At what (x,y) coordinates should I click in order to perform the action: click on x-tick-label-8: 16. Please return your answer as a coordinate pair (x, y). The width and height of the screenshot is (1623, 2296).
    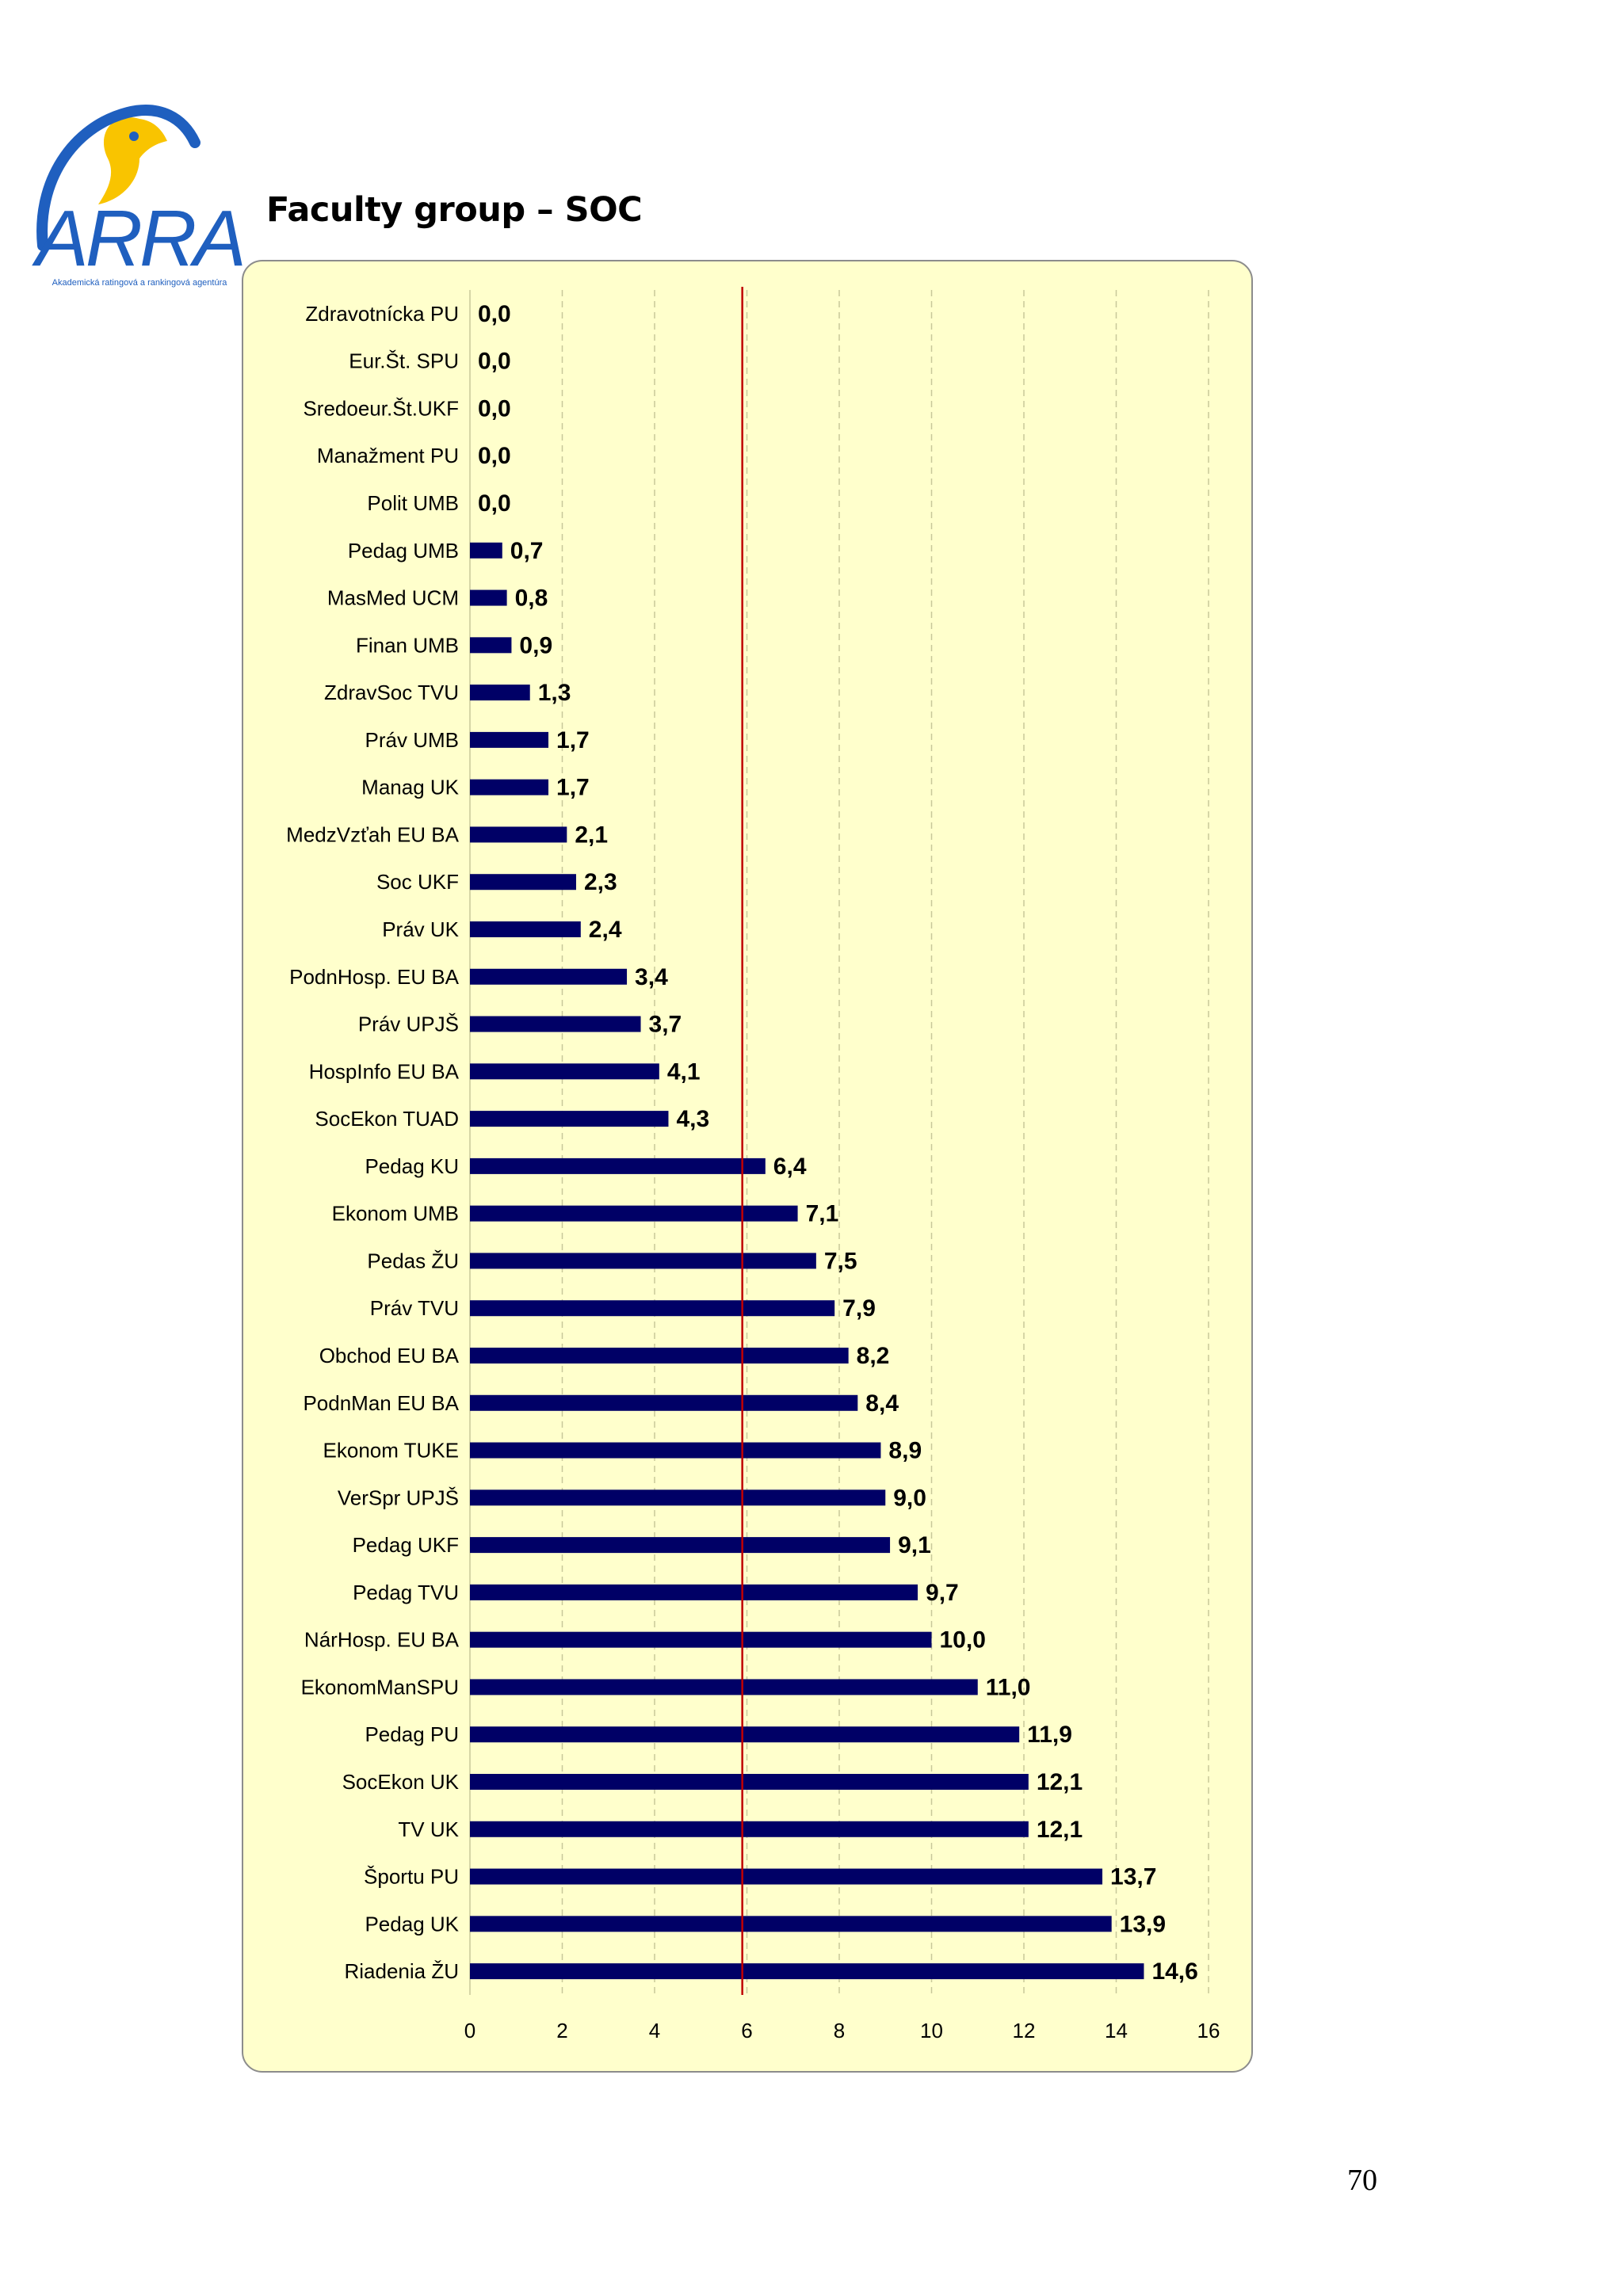
    Looking at the image, I should click on (1208, 2030).